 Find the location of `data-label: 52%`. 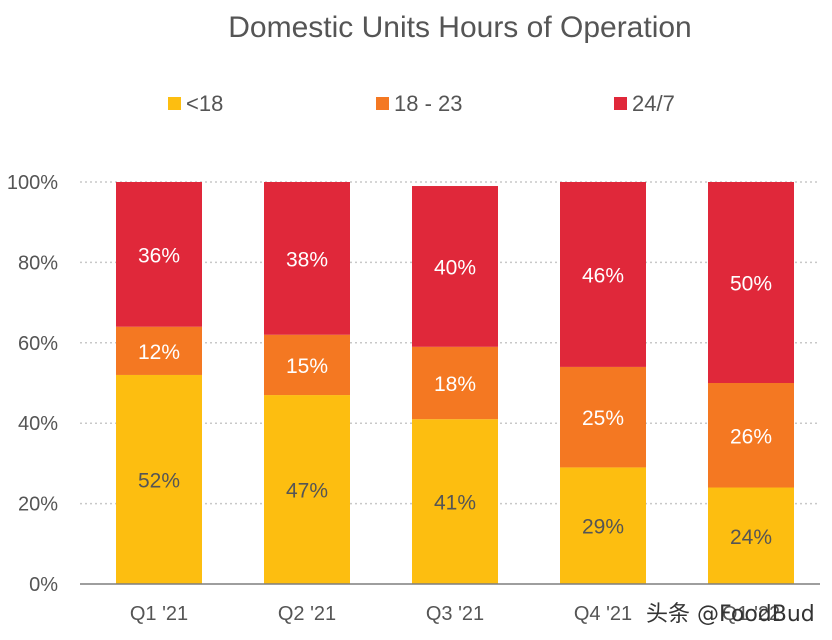

data-label: 52% is located at coordinates (159, 480).